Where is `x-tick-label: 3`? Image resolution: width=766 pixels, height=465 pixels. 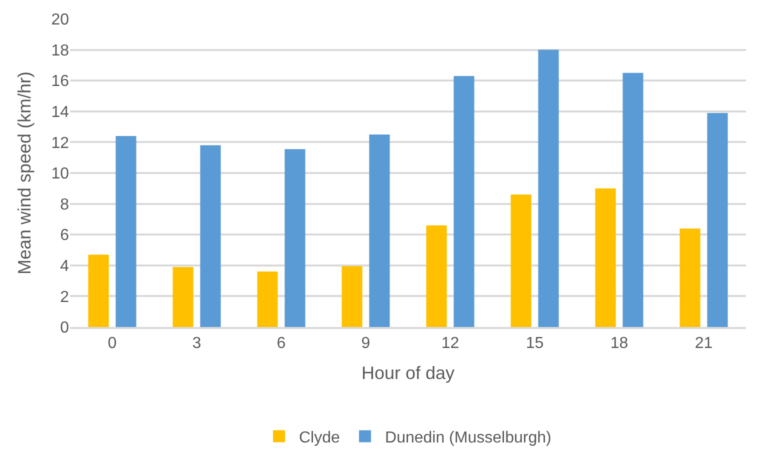
x-tick-label: 3 is located at coordinates (197, 343).